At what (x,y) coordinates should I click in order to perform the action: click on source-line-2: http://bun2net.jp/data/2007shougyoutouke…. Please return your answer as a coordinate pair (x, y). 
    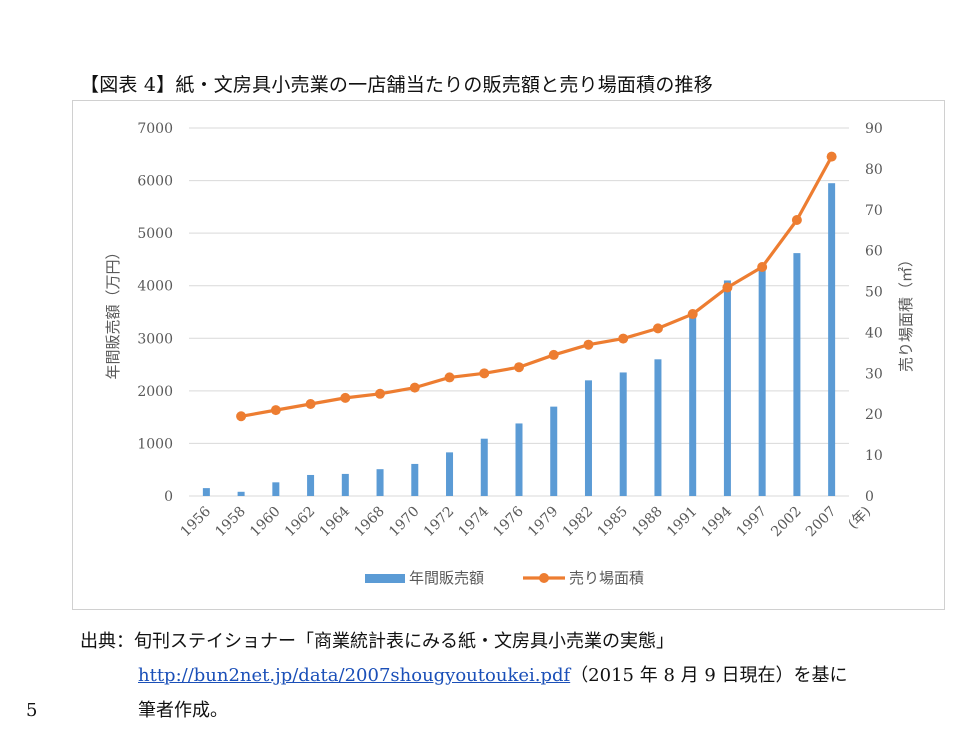
    Looking at the image, I should click on (493, 674).